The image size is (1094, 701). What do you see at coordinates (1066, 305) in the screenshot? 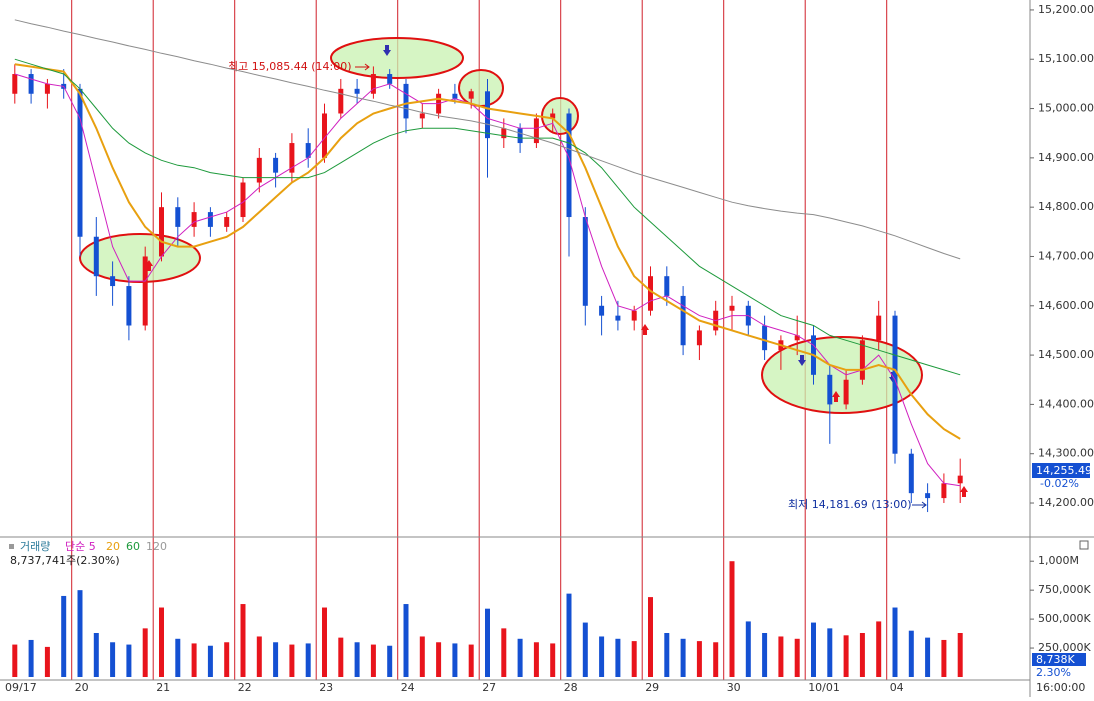
I see `y-tick-label: 14,600.00` at bounding box center [1066, 305].